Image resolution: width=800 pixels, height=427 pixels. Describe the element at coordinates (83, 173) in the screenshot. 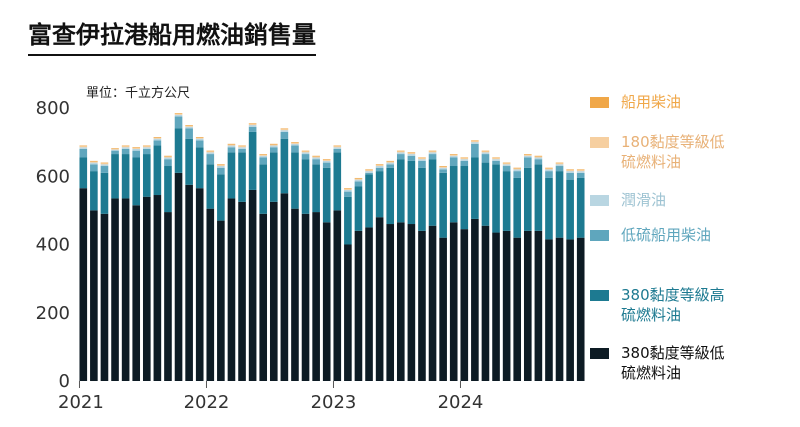

I see `bar-segment-s1-m0` at that location.